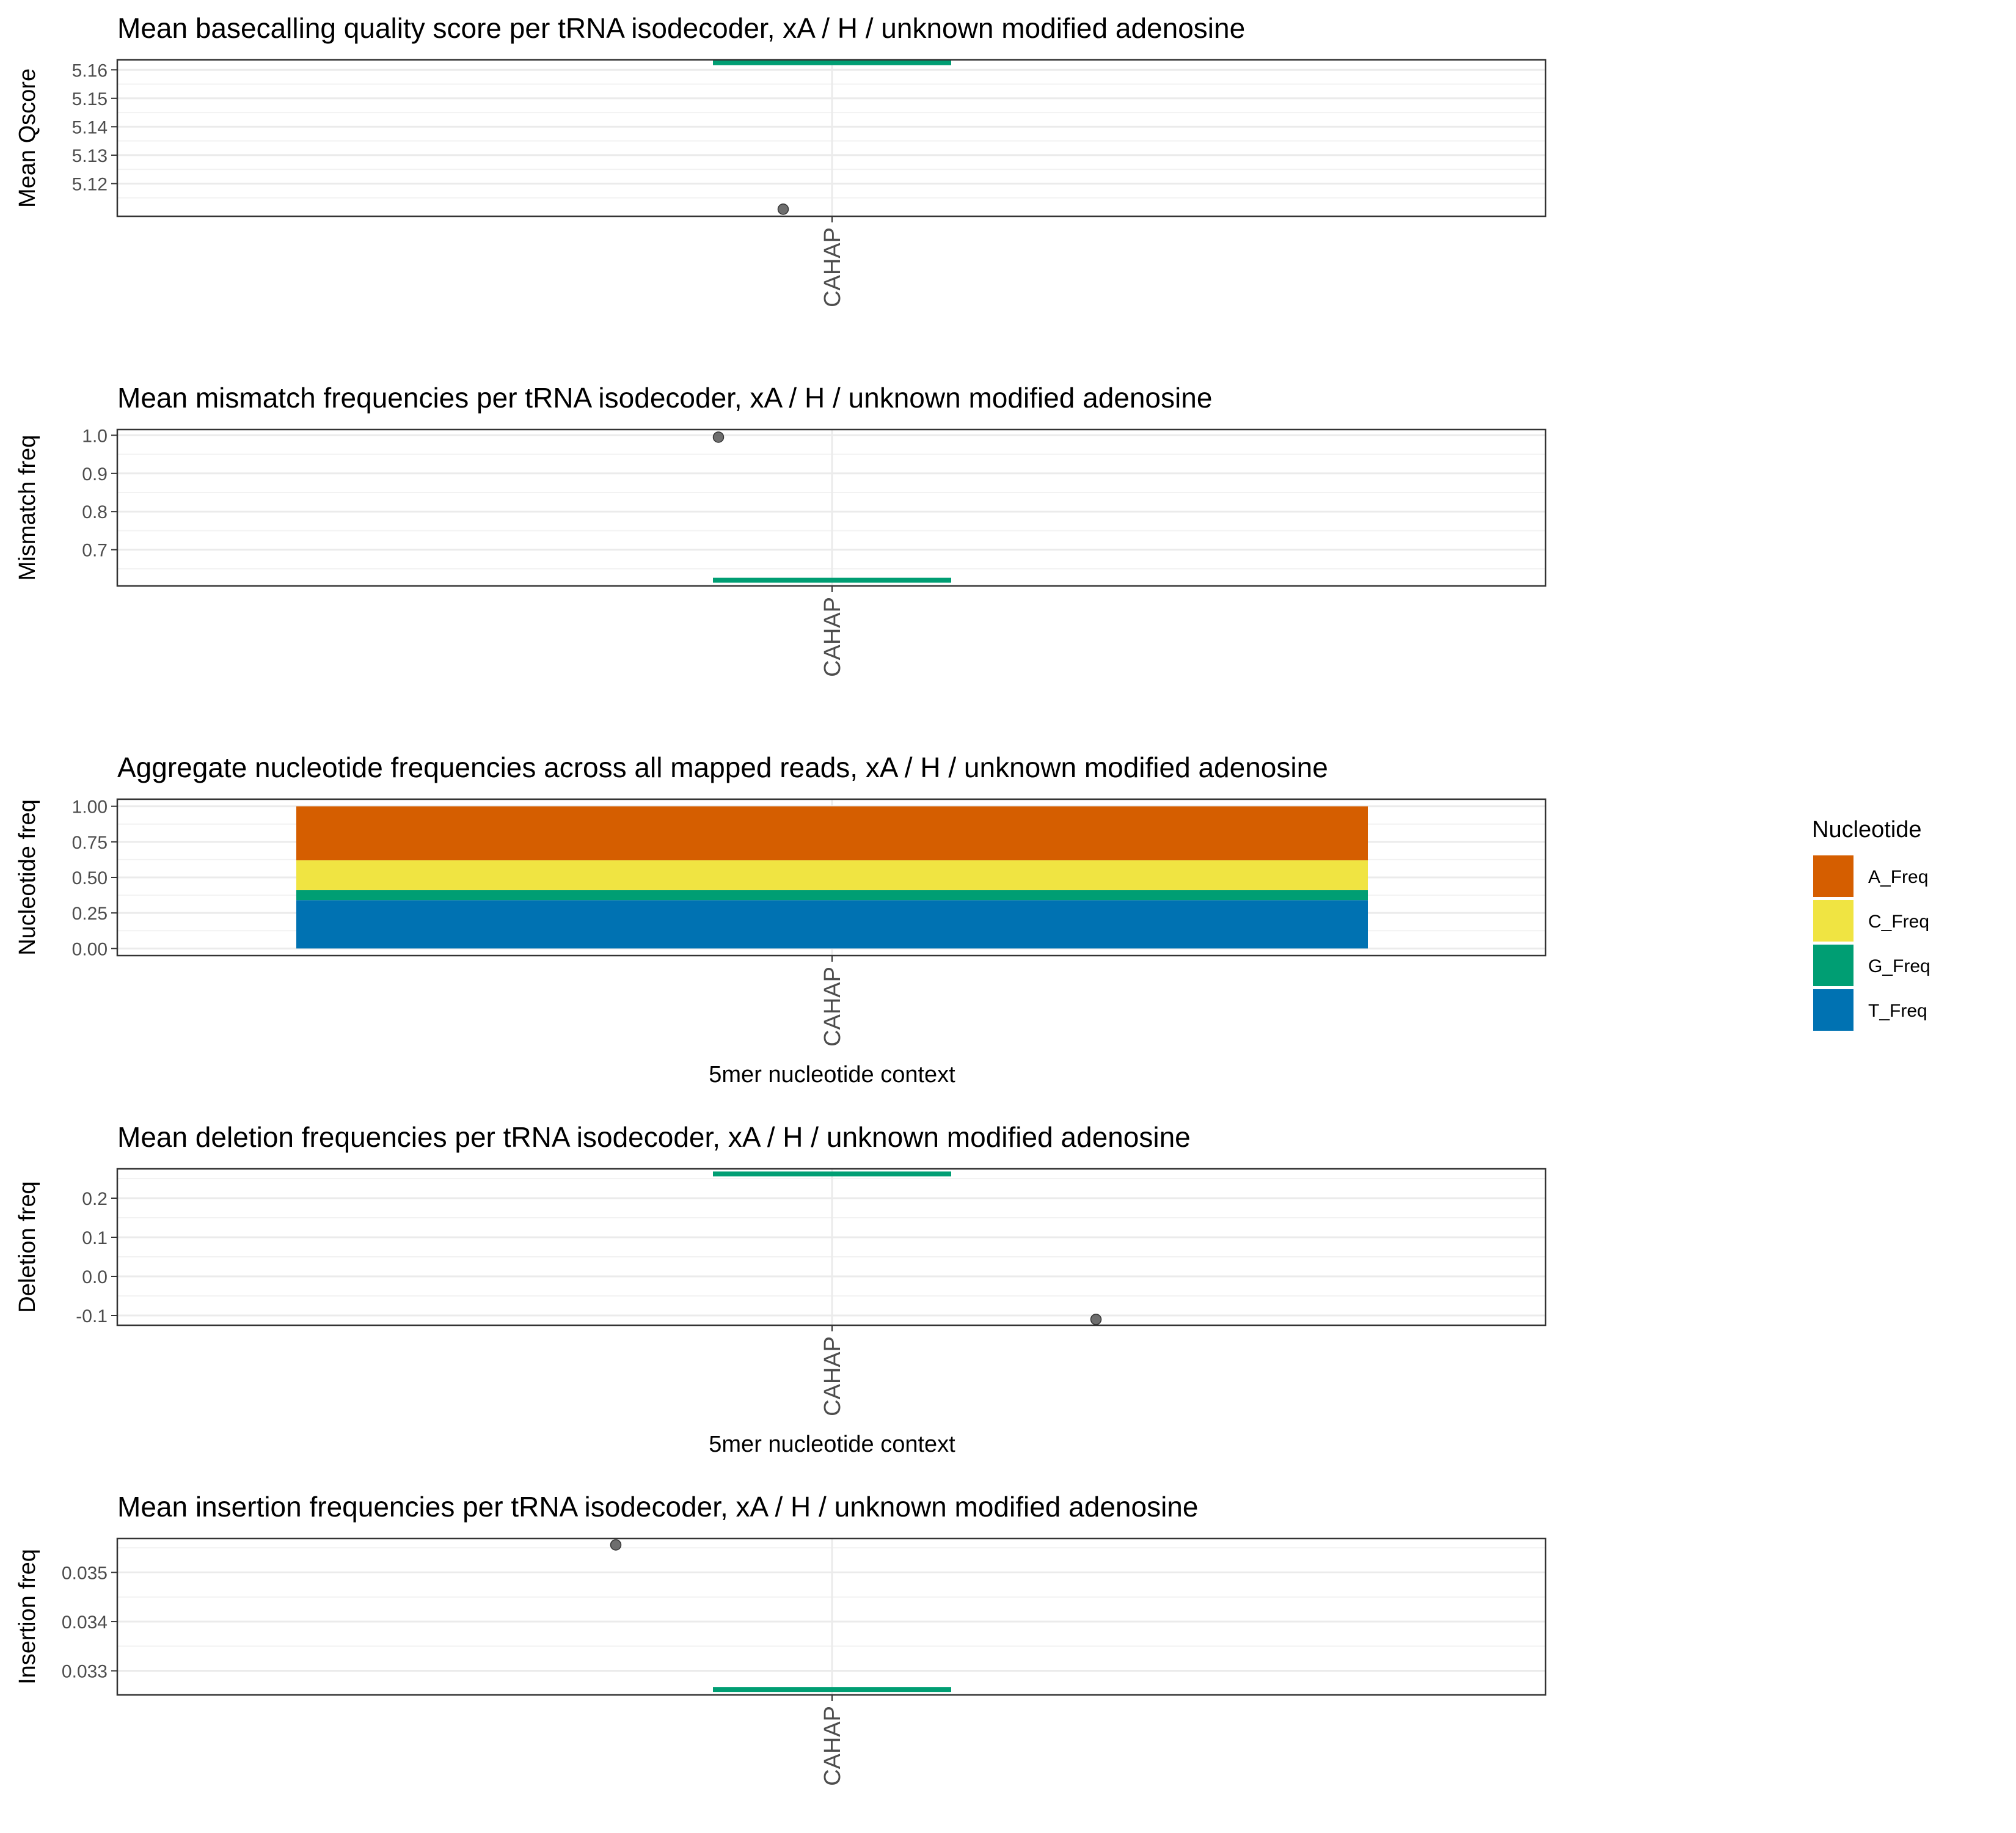 The height and width of the screenshot is (1833, 2016). Describe the element at coordinates (90, 807) in the screenshot. I see `y-tick-label: 1.00` at that location.